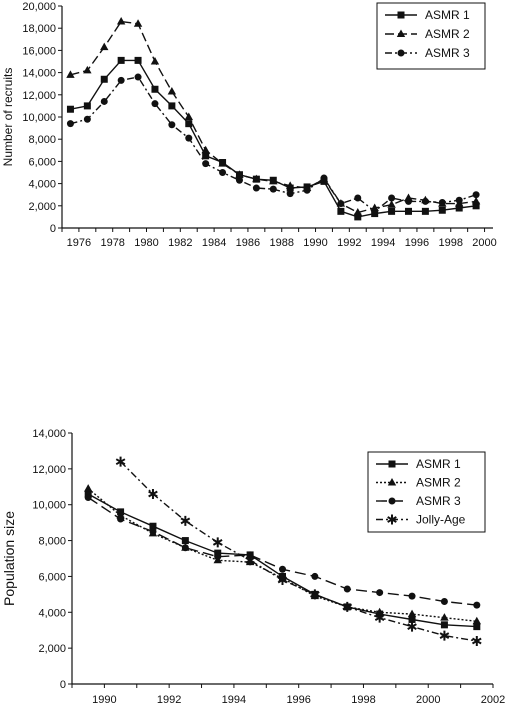  Describe the element at coordinates (39, 7) in the screenshot. I see `y-tick-label: 20,000` at that location.